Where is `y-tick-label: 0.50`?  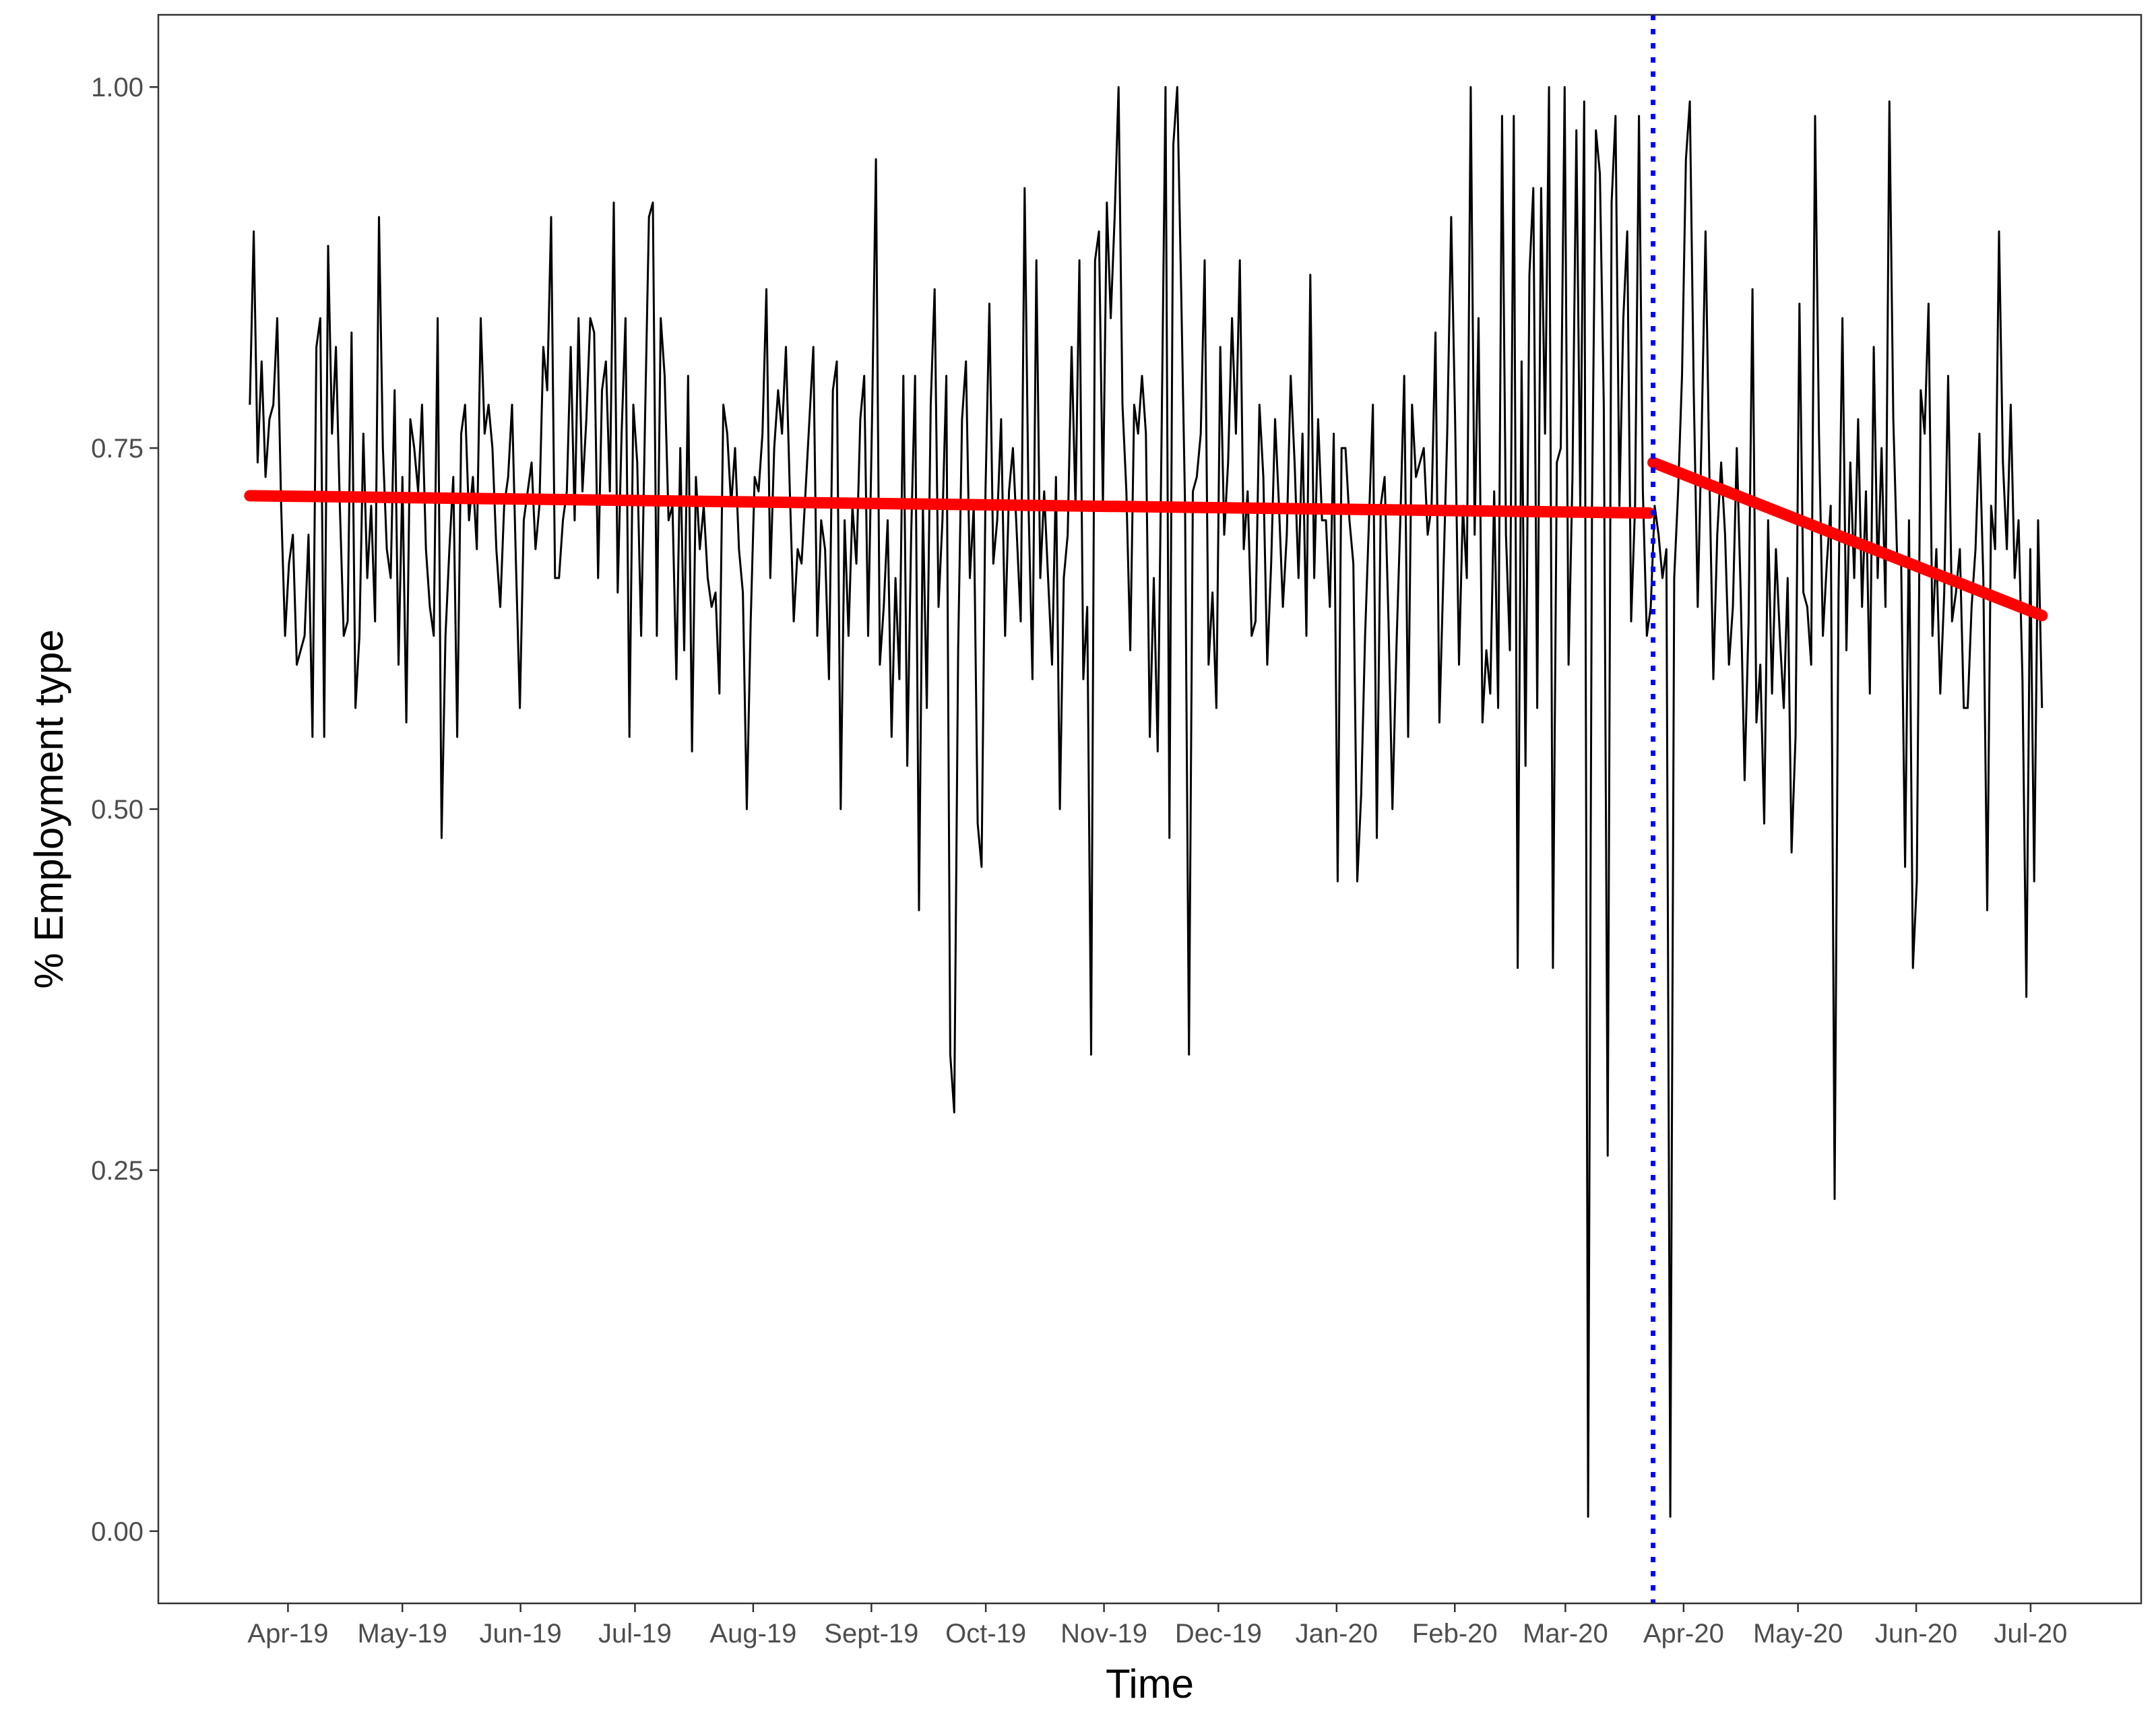
y-tick-label: 0.50 is located at coordinates (117, 810).